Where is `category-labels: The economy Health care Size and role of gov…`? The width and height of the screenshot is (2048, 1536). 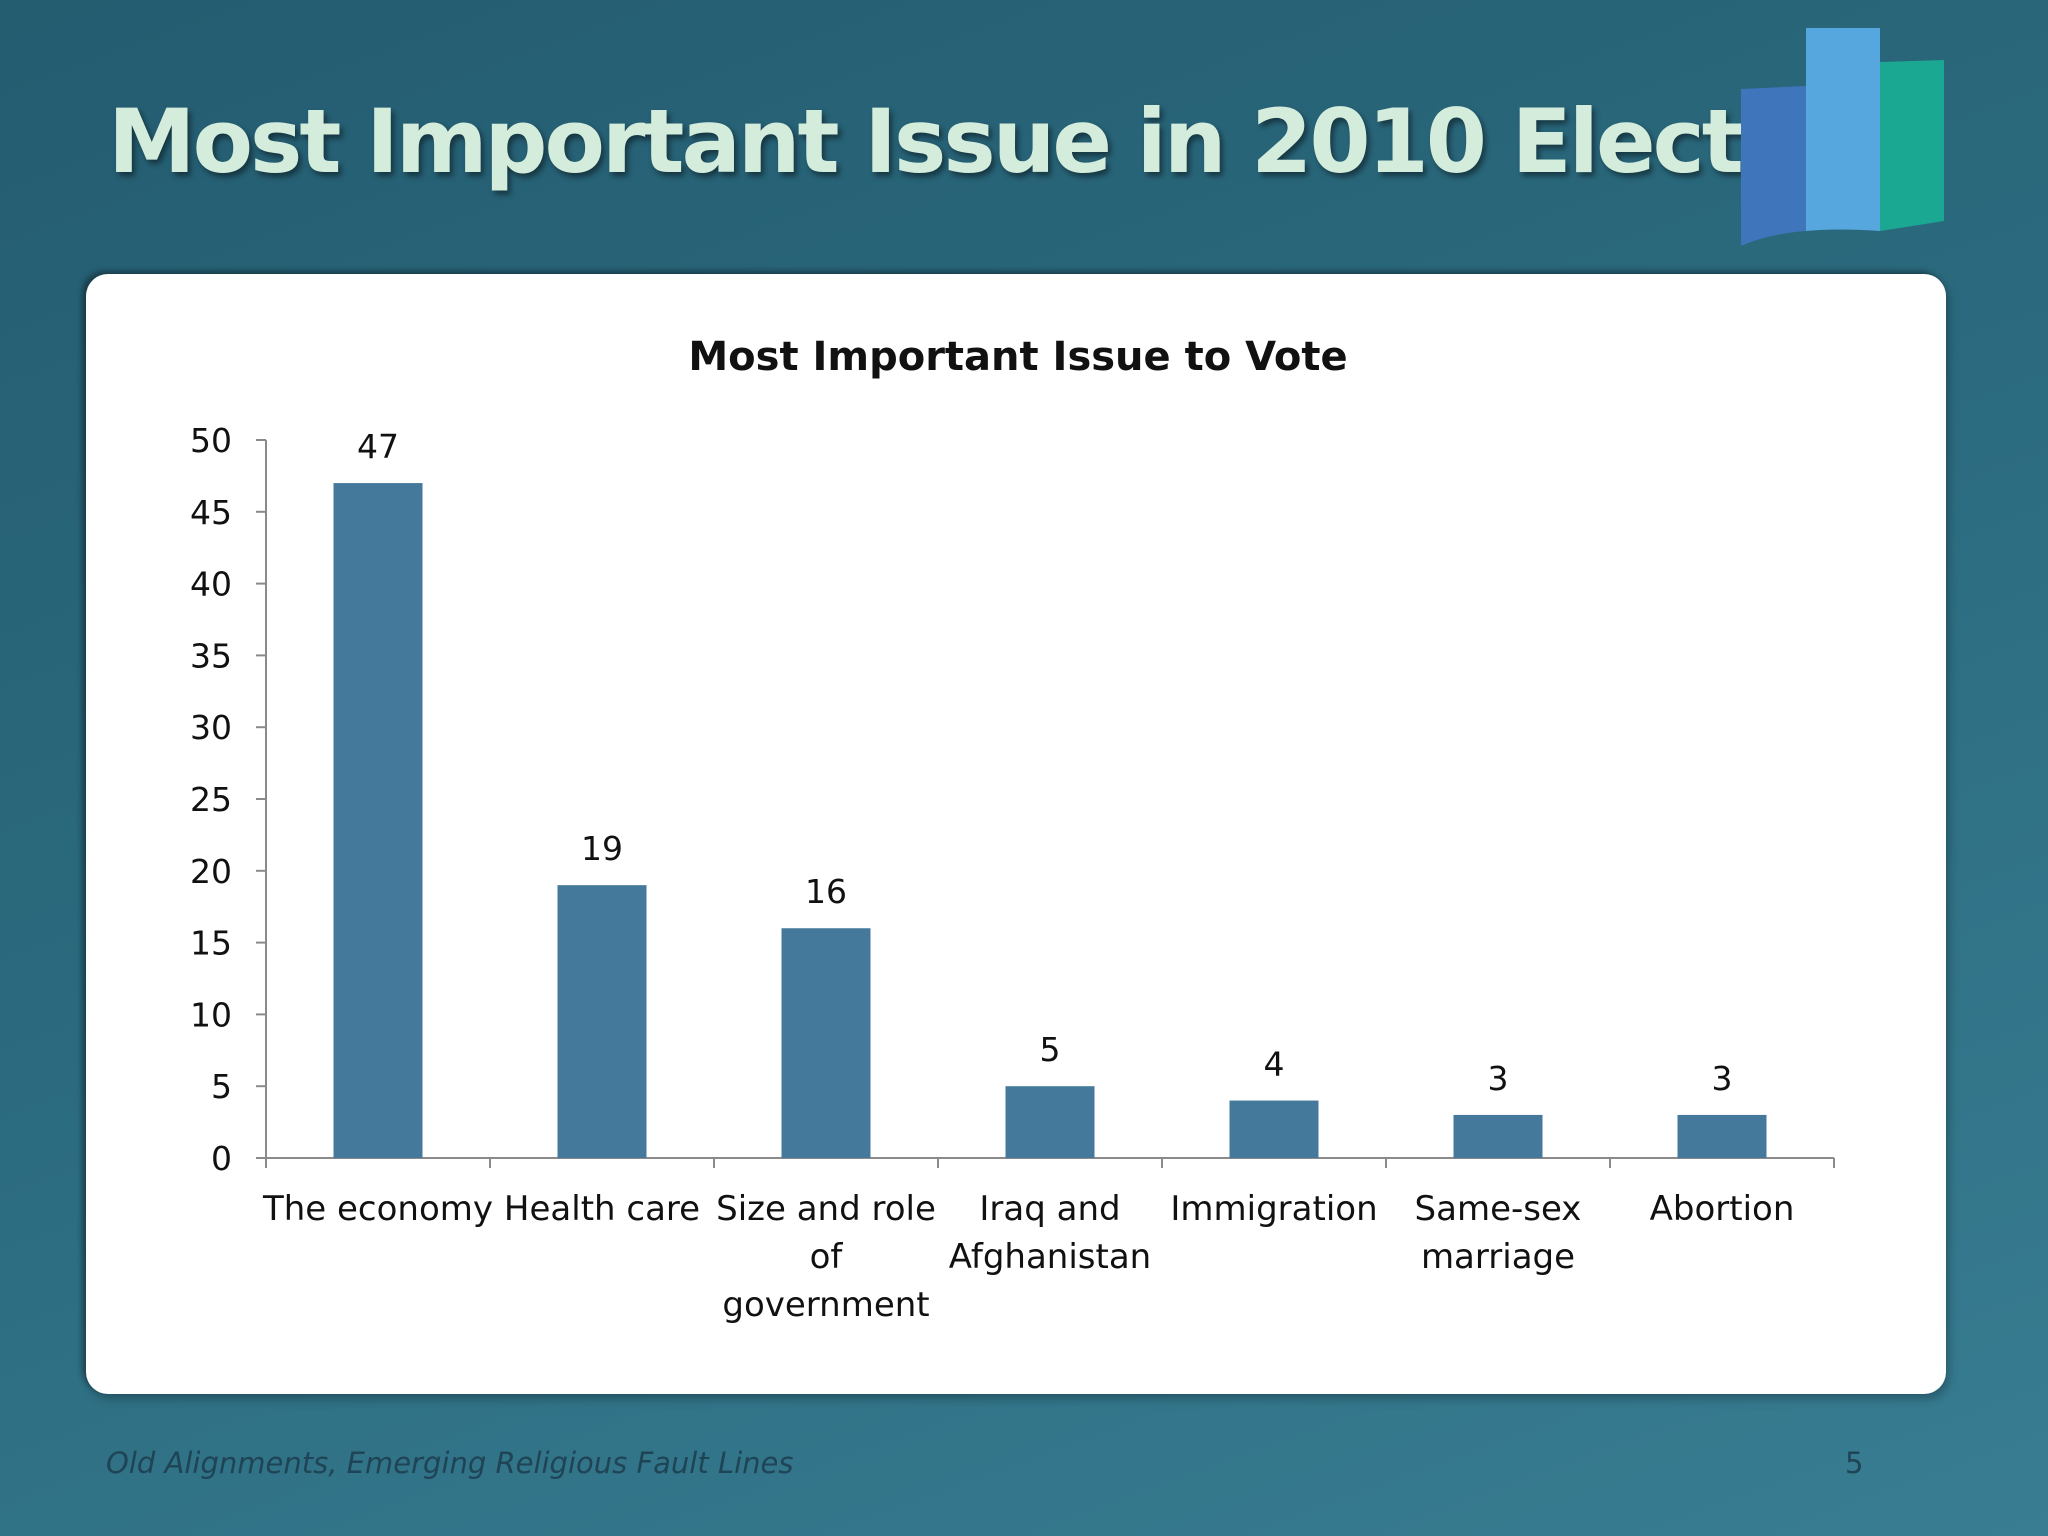
category-labels: The economy Health care Size and role of gov… is located at coordinates (1028, 1257).